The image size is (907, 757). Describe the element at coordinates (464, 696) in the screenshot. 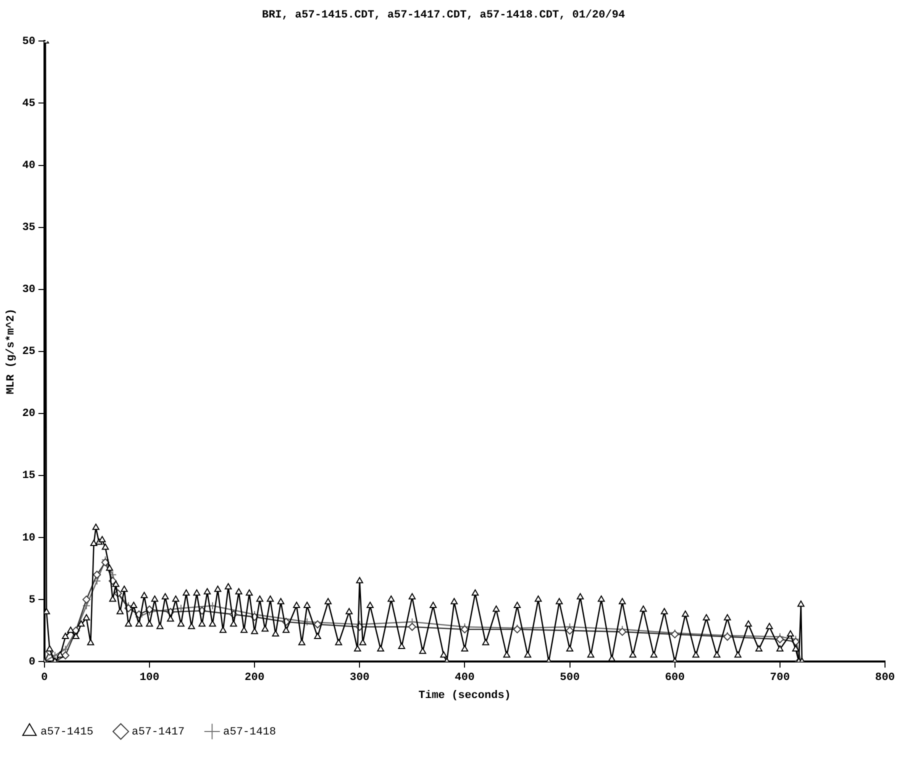

I see `x-axis-title: Time (seconds)` at that location.